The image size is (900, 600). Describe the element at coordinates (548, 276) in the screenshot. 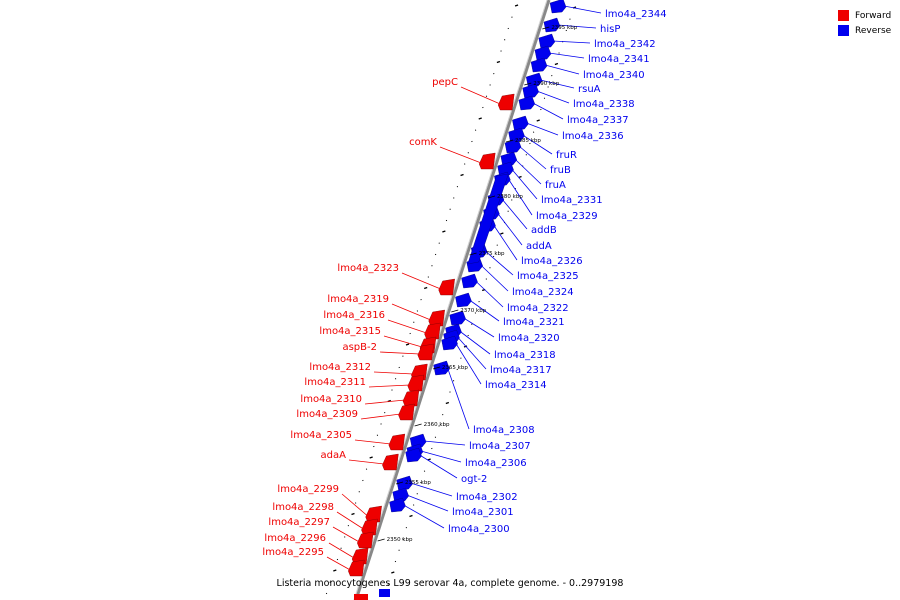

I see `reverse-gene-label: lmo4a_2325` at that location.